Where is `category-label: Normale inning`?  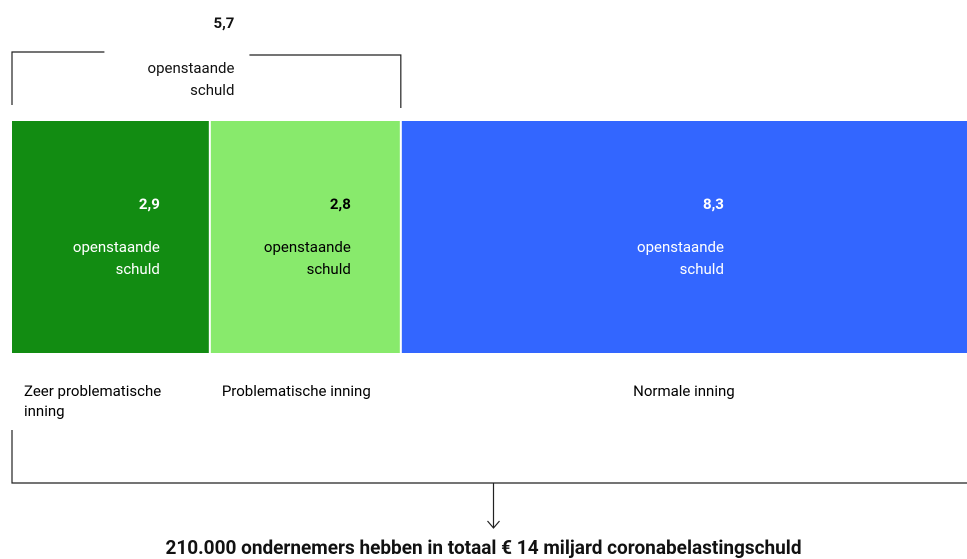
category-label: Normale inning is located at coordinates (684, 391).